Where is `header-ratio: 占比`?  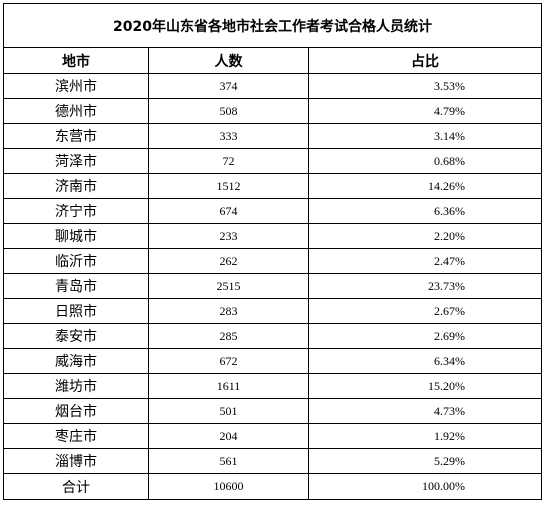 header-ratio: 占比 is located at coordinates (425, 60).